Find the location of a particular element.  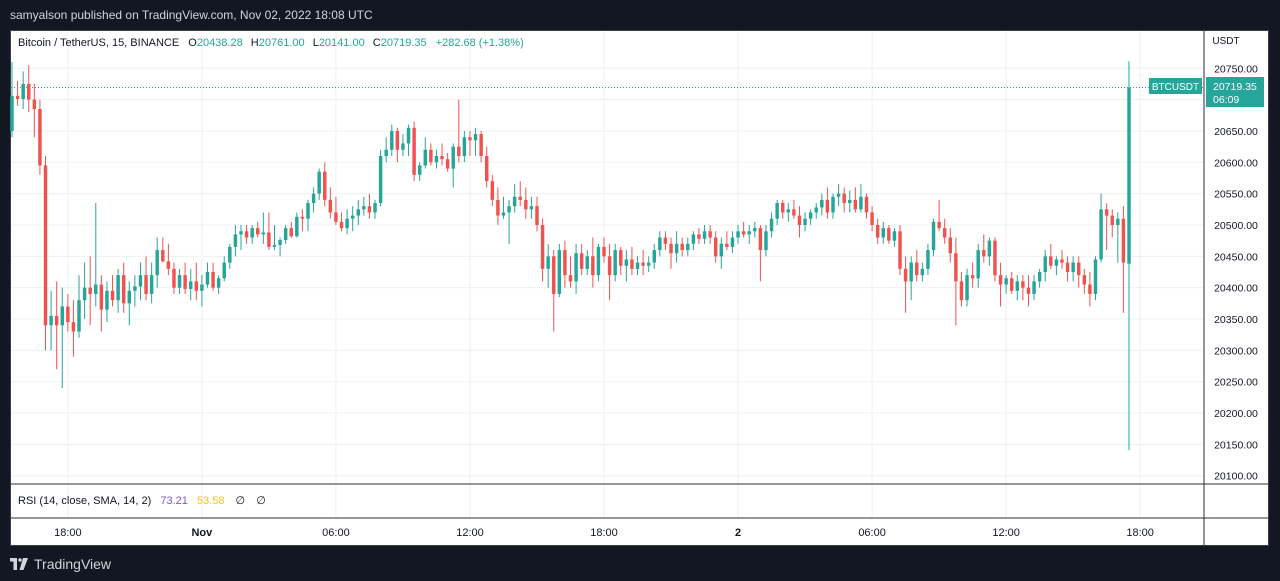

time-tick-label: 12:00 is located at coordinates (470, 533).